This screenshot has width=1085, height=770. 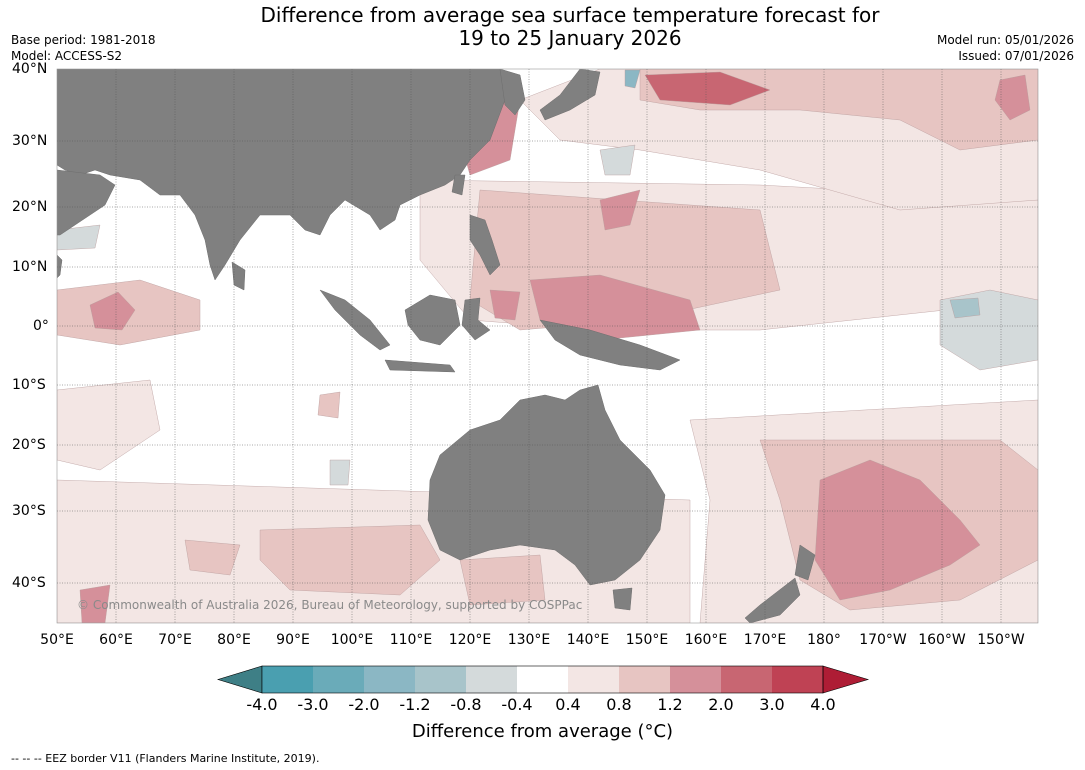 I want to click on land-australia, so click(x=546, y=485).